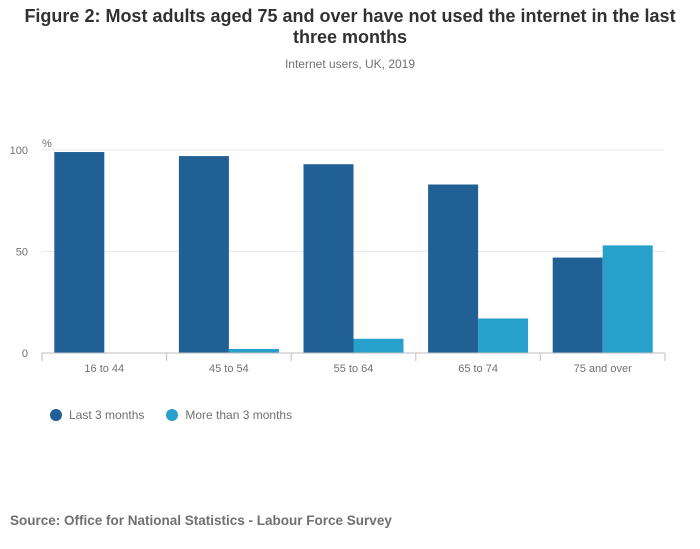 Image resolution: width=700 pixels, height=549 pixels. Describe the element at coordinates (22, 253) in the screenshot. I see `y-tick-label-50: 50` at that location.